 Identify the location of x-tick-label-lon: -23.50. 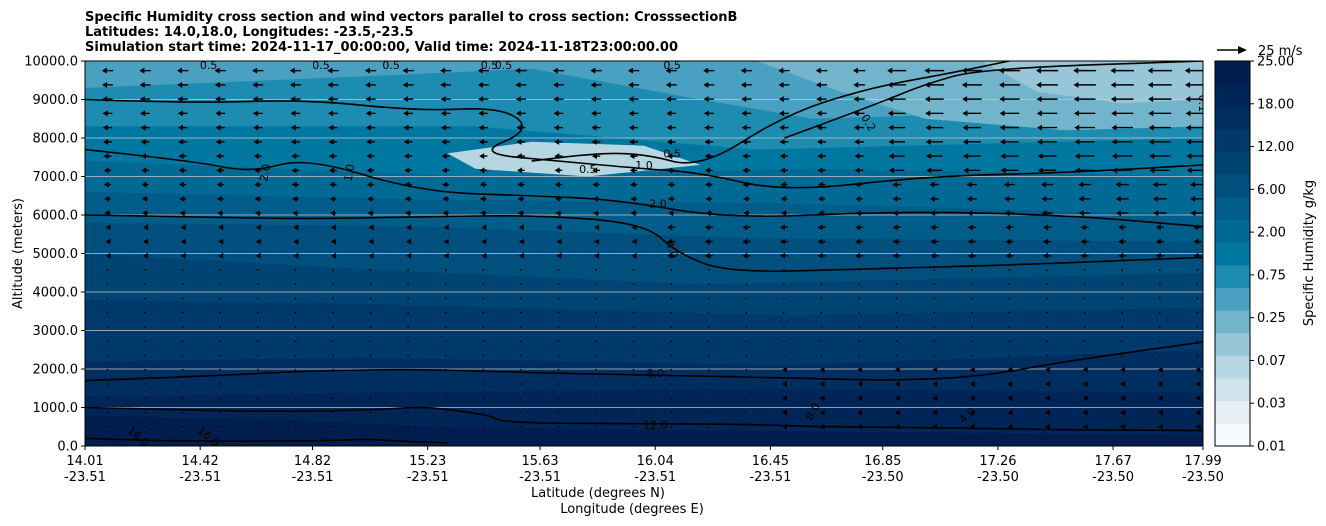
(883, 477).